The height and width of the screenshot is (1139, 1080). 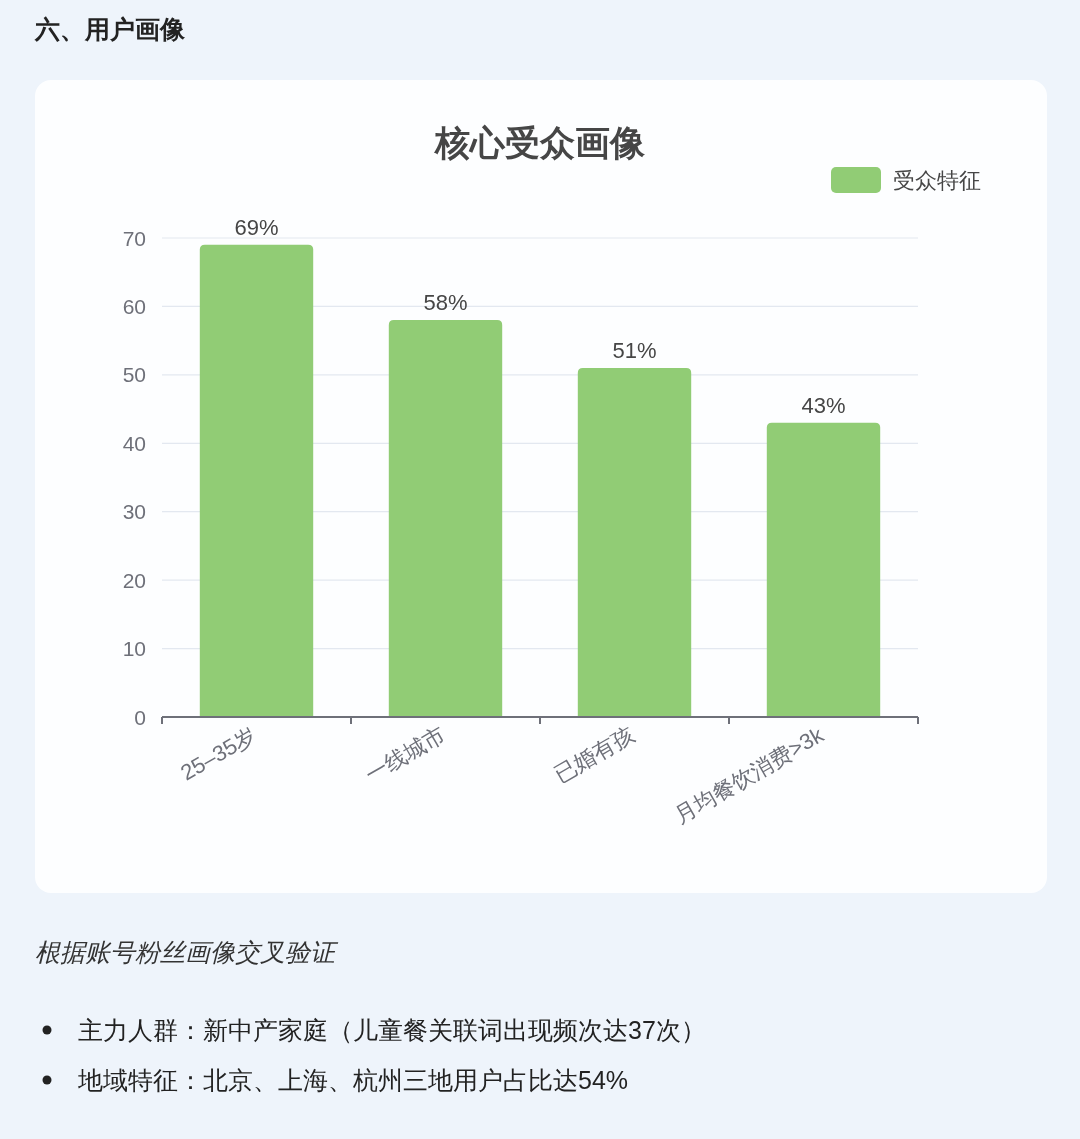 I want to click on text: 地域特征：北京、上海、杭州三地用户占比达54%, so click(x=353, y=1080).